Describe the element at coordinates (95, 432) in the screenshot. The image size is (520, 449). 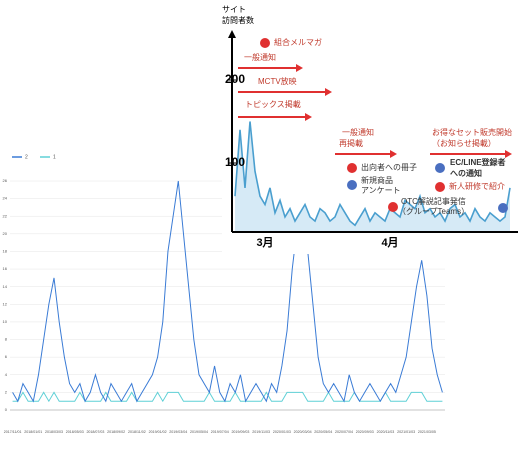
I see `x-tick-label: 2018/07/03` at that location.